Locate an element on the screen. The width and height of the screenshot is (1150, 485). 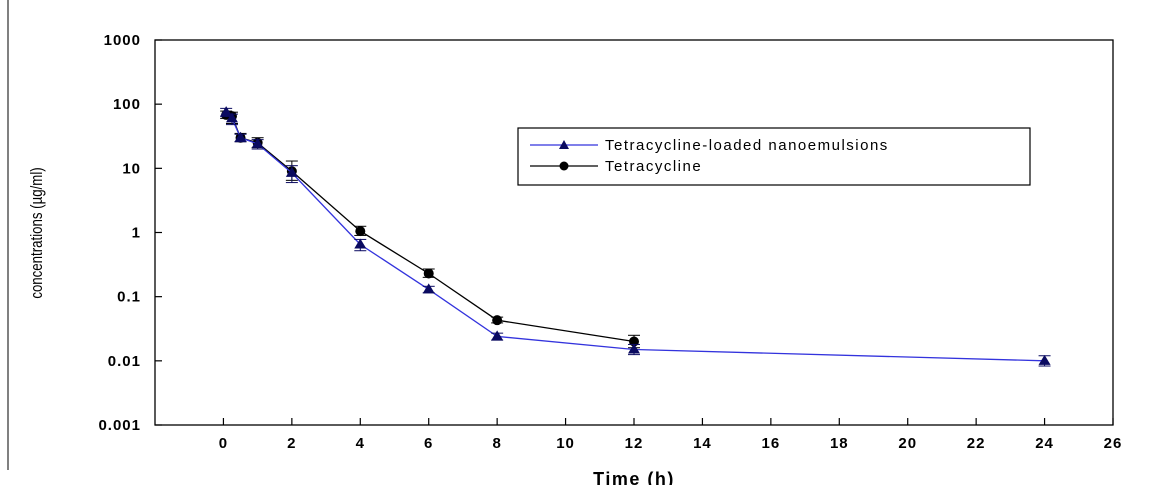
x-tick-label: 0 is located at coordinates (223, 443).